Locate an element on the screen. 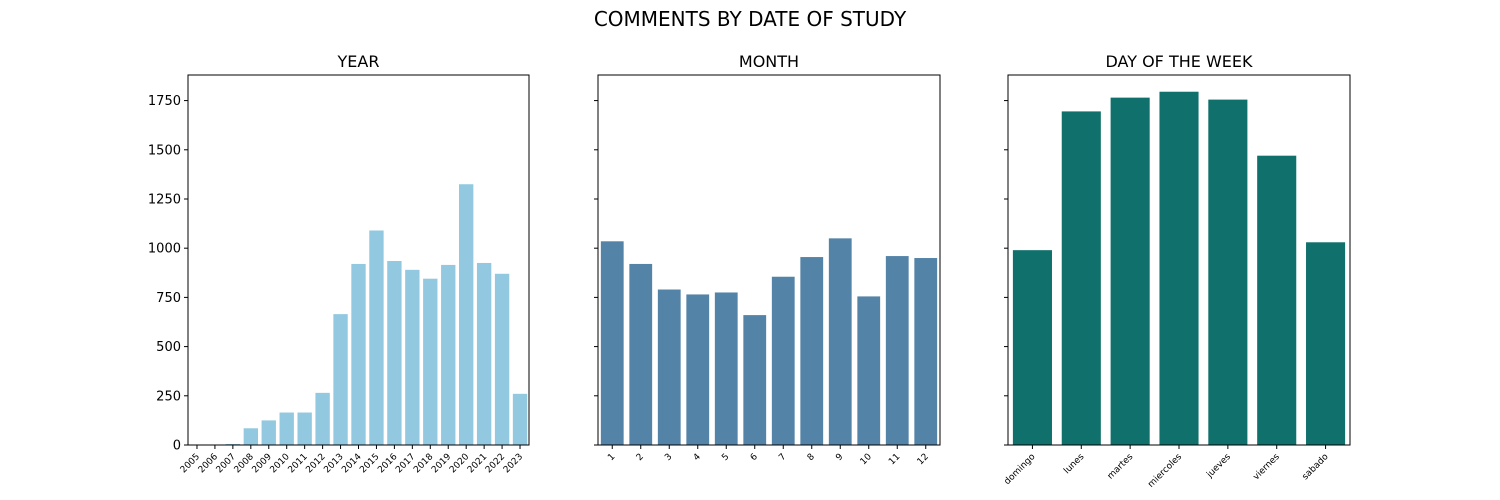 The image size is (1500, 500). x-tick-label: 2020 is located at coordinates (459, 463).